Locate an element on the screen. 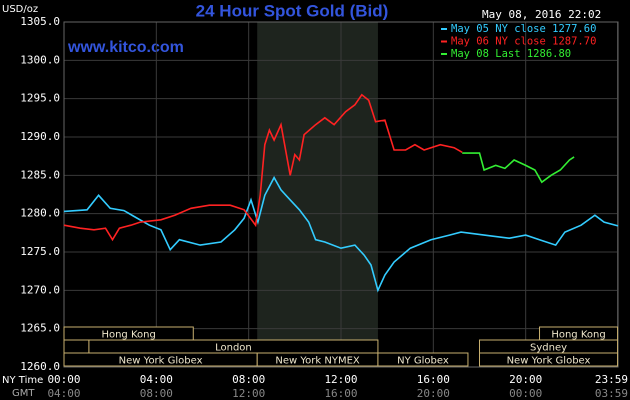  series-line is located at coordinates (518, 168).